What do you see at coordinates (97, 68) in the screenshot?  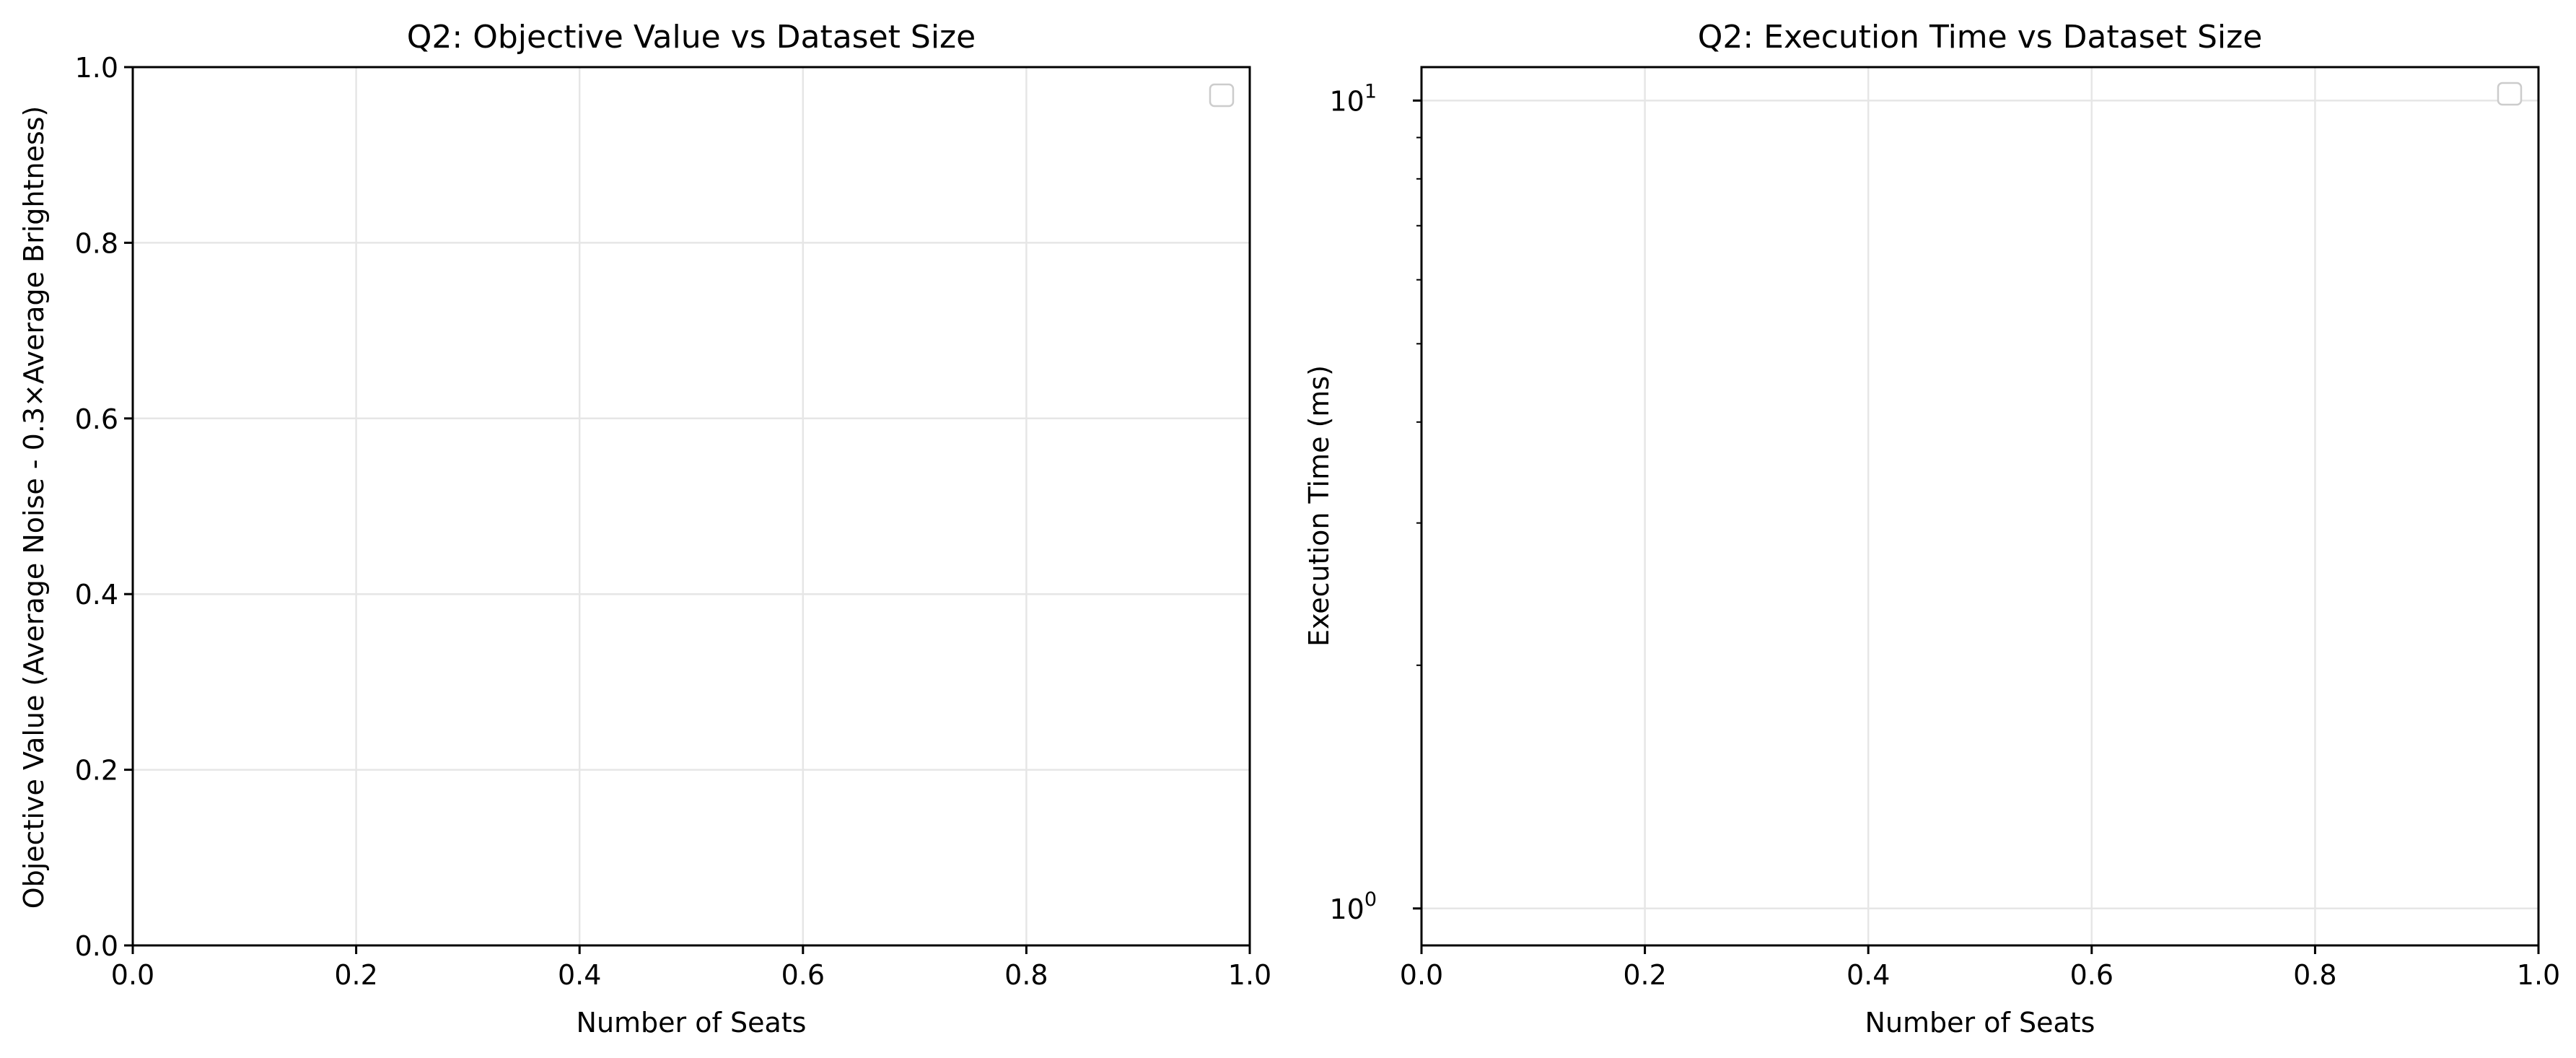 I see `y-tick-label: 1.0` at bounding box center [97, 68].